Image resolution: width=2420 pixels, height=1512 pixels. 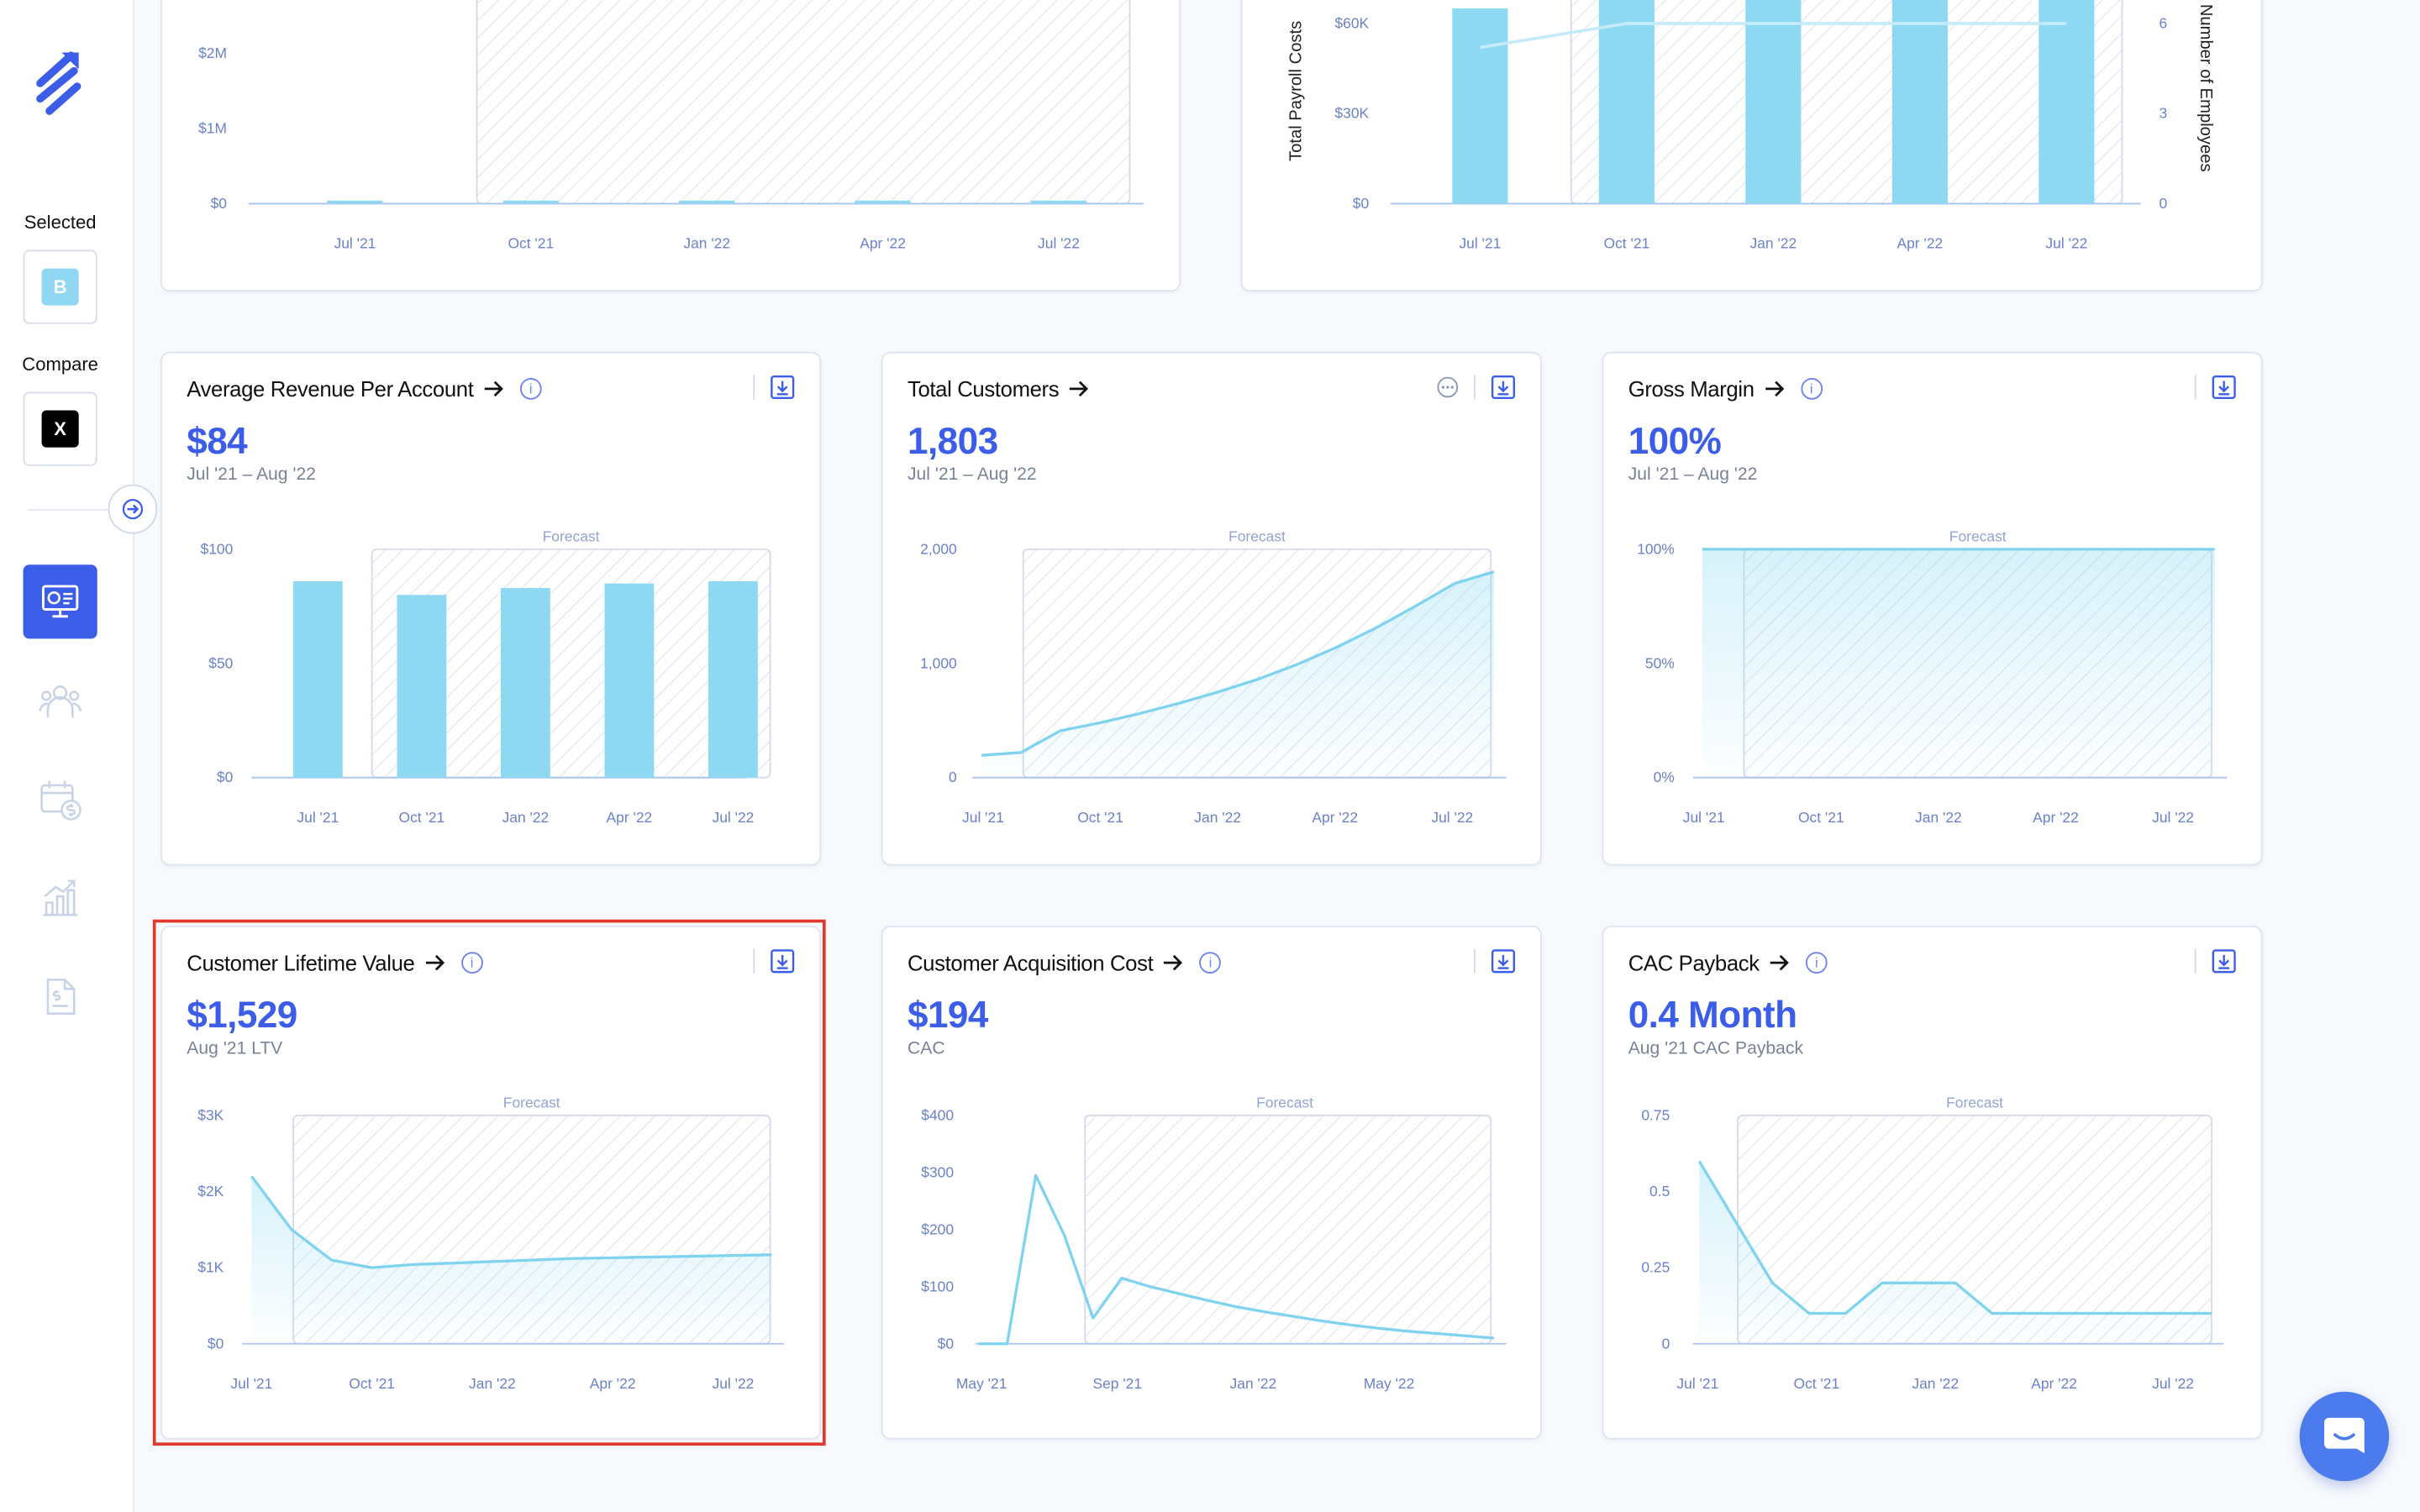 I want to click on nav-team, so click(x=60, y=701).